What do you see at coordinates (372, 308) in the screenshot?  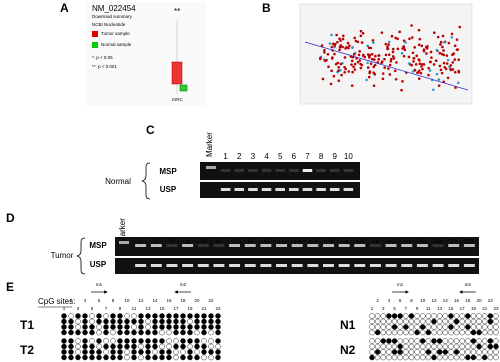 I see `site-number: 1` at bounding box center [372, 308].